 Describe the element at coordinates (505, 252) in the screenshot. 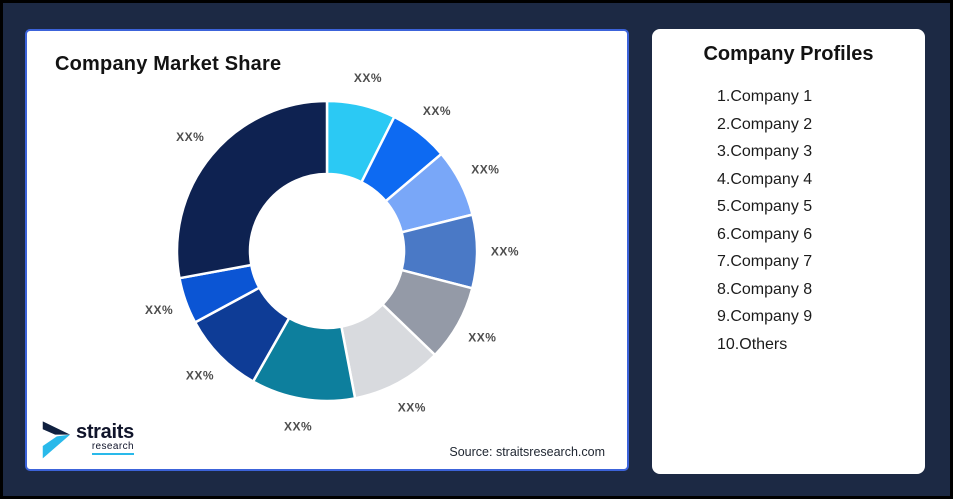

I see `donut-segment-label-4: XX%` at that location.